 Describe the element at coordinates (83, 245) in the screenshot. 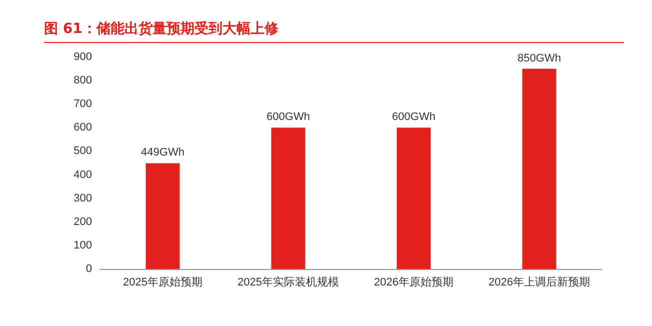

I see `y-tick-label: 100` at that location.